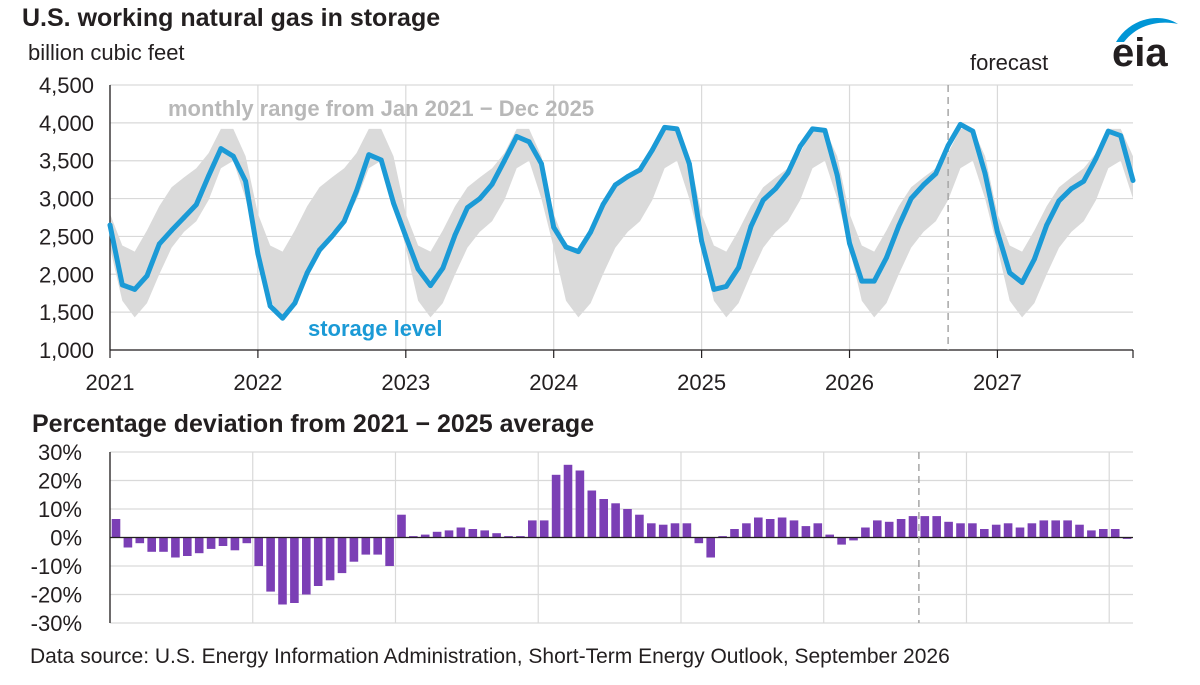 This screenshot has height=685, width=1200. I want to click on forecast-label: forecast, so click(1009, 62).